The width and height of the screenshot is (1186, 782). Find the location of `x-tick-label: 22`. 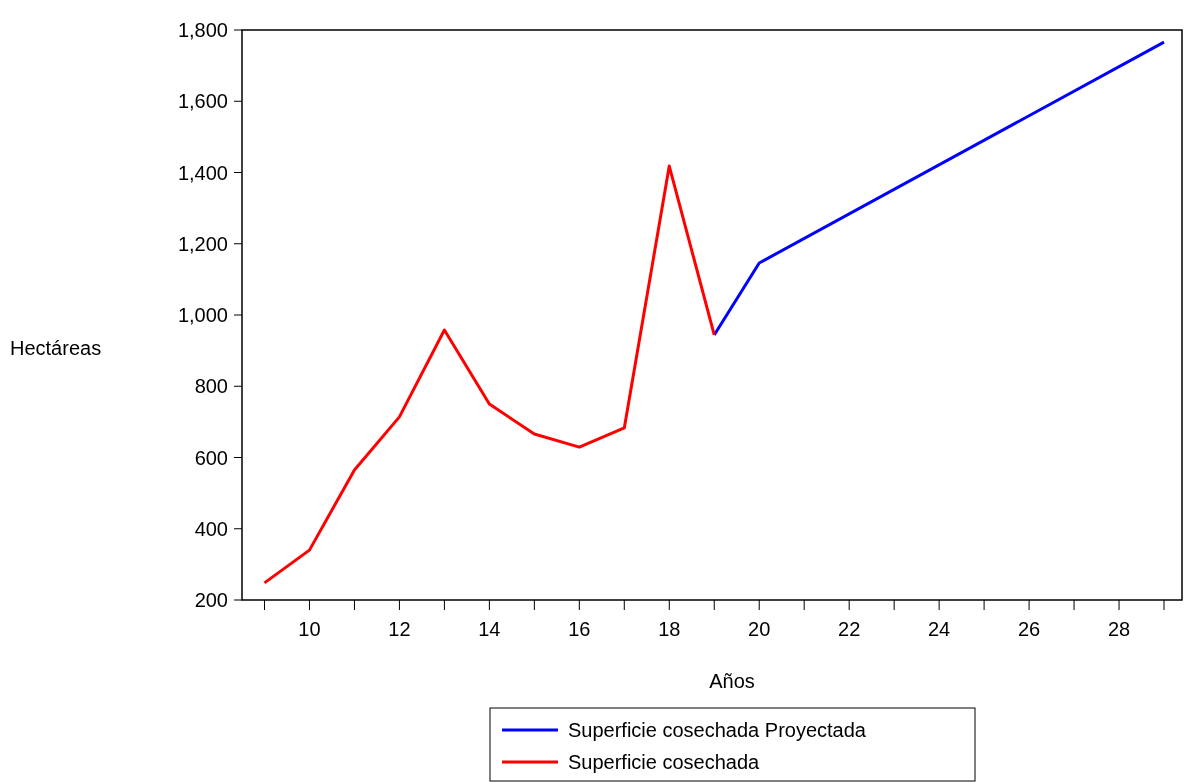

x-tick-label: 22 is located at coordinates (849, 629).